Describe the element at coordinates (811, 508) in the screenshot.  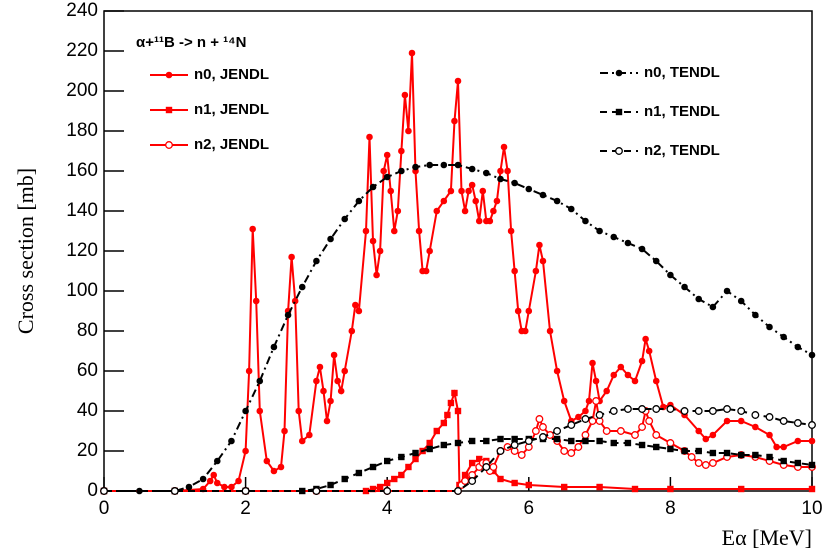
I see `x-tick-label: 10` at that location.